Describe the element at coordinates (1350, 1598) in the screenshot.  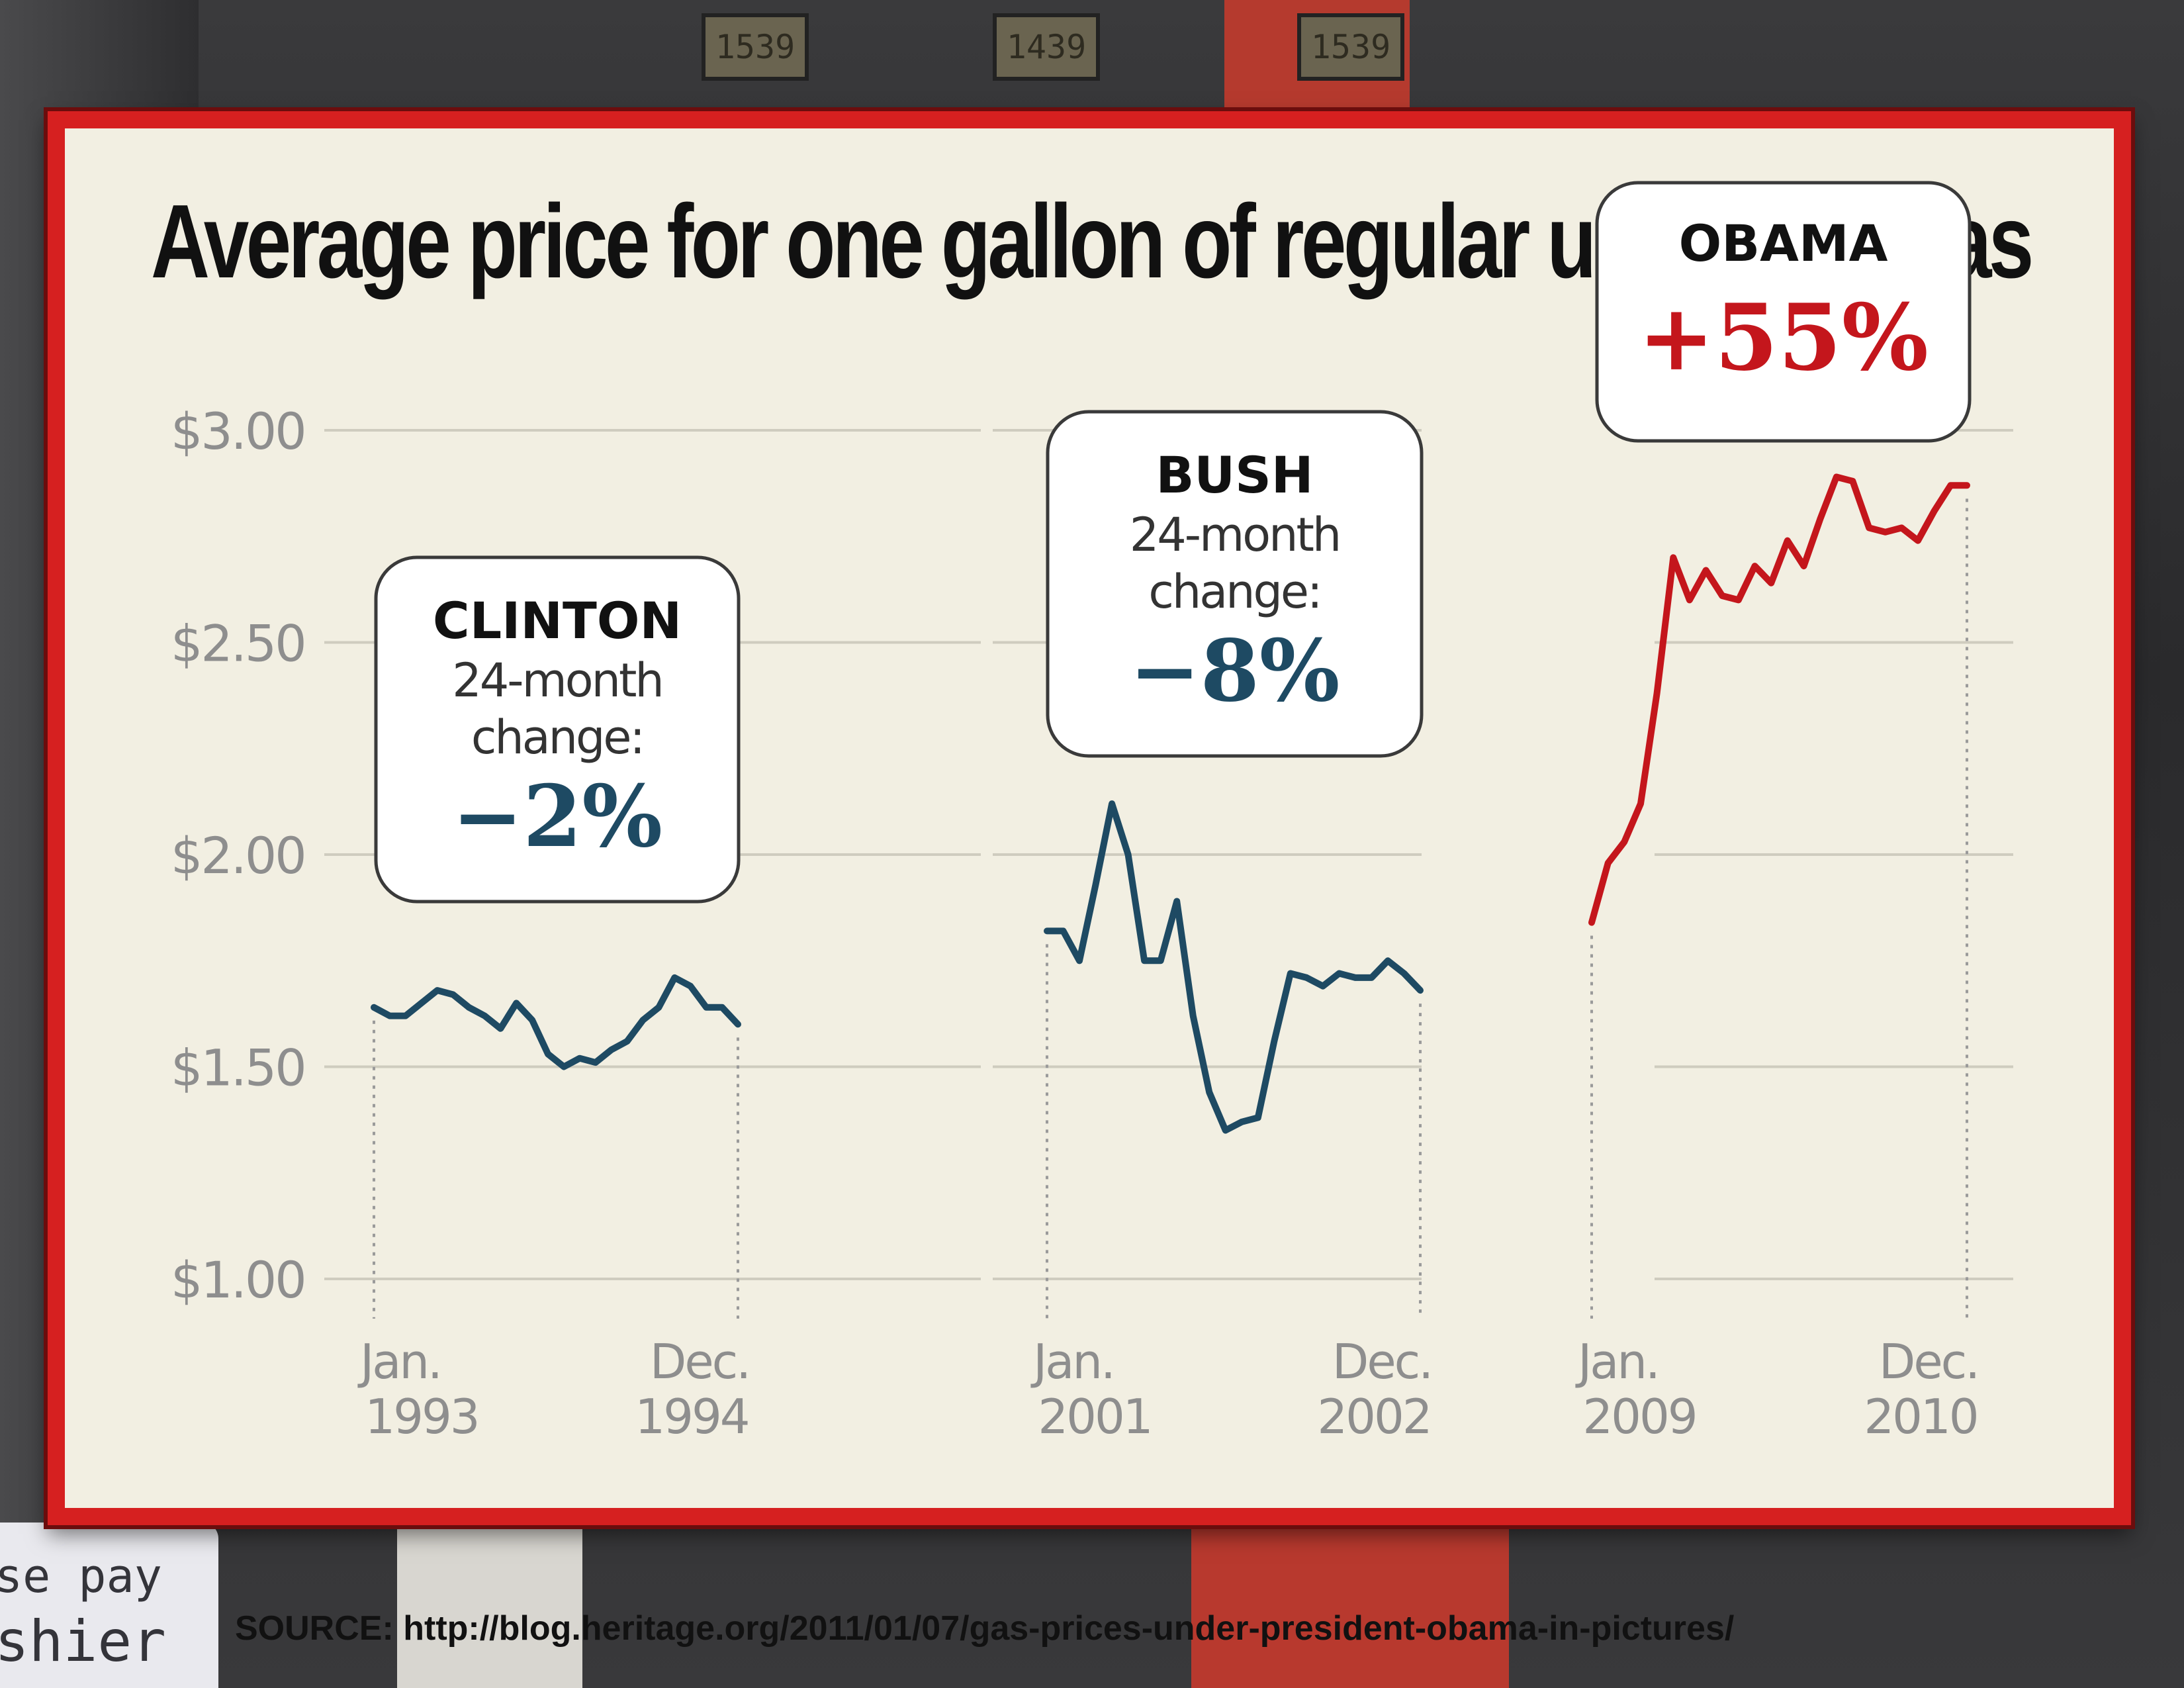
I see `background-nozzle-red` at that location.